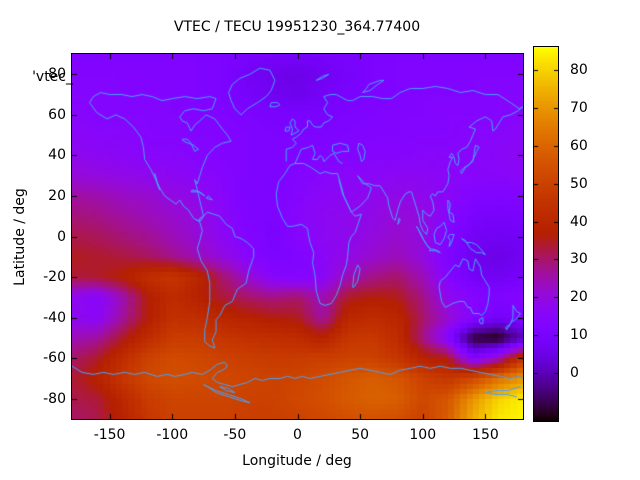  What do you see at coordinates (579, 183) in the screenshot?
I see `colorbar-tick-label: 50` at bounding box center [579, 183].